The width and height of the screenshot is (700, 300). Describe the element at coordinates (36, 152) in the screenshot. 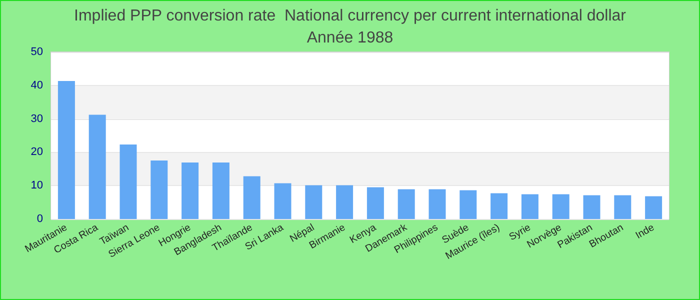

I see `y-tick-label: 20` at that location.